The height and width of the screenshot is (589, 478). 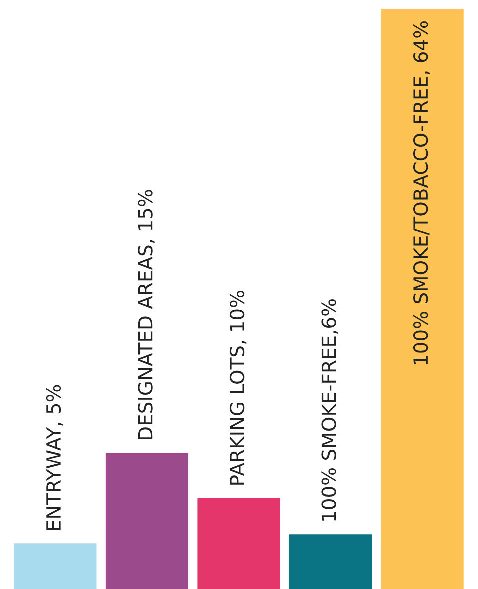 What do you see at coordinates (55, 457) in the screenshot?
I see `data-label: ENTRYWAY, 5%` at bounding box center [55, 457].